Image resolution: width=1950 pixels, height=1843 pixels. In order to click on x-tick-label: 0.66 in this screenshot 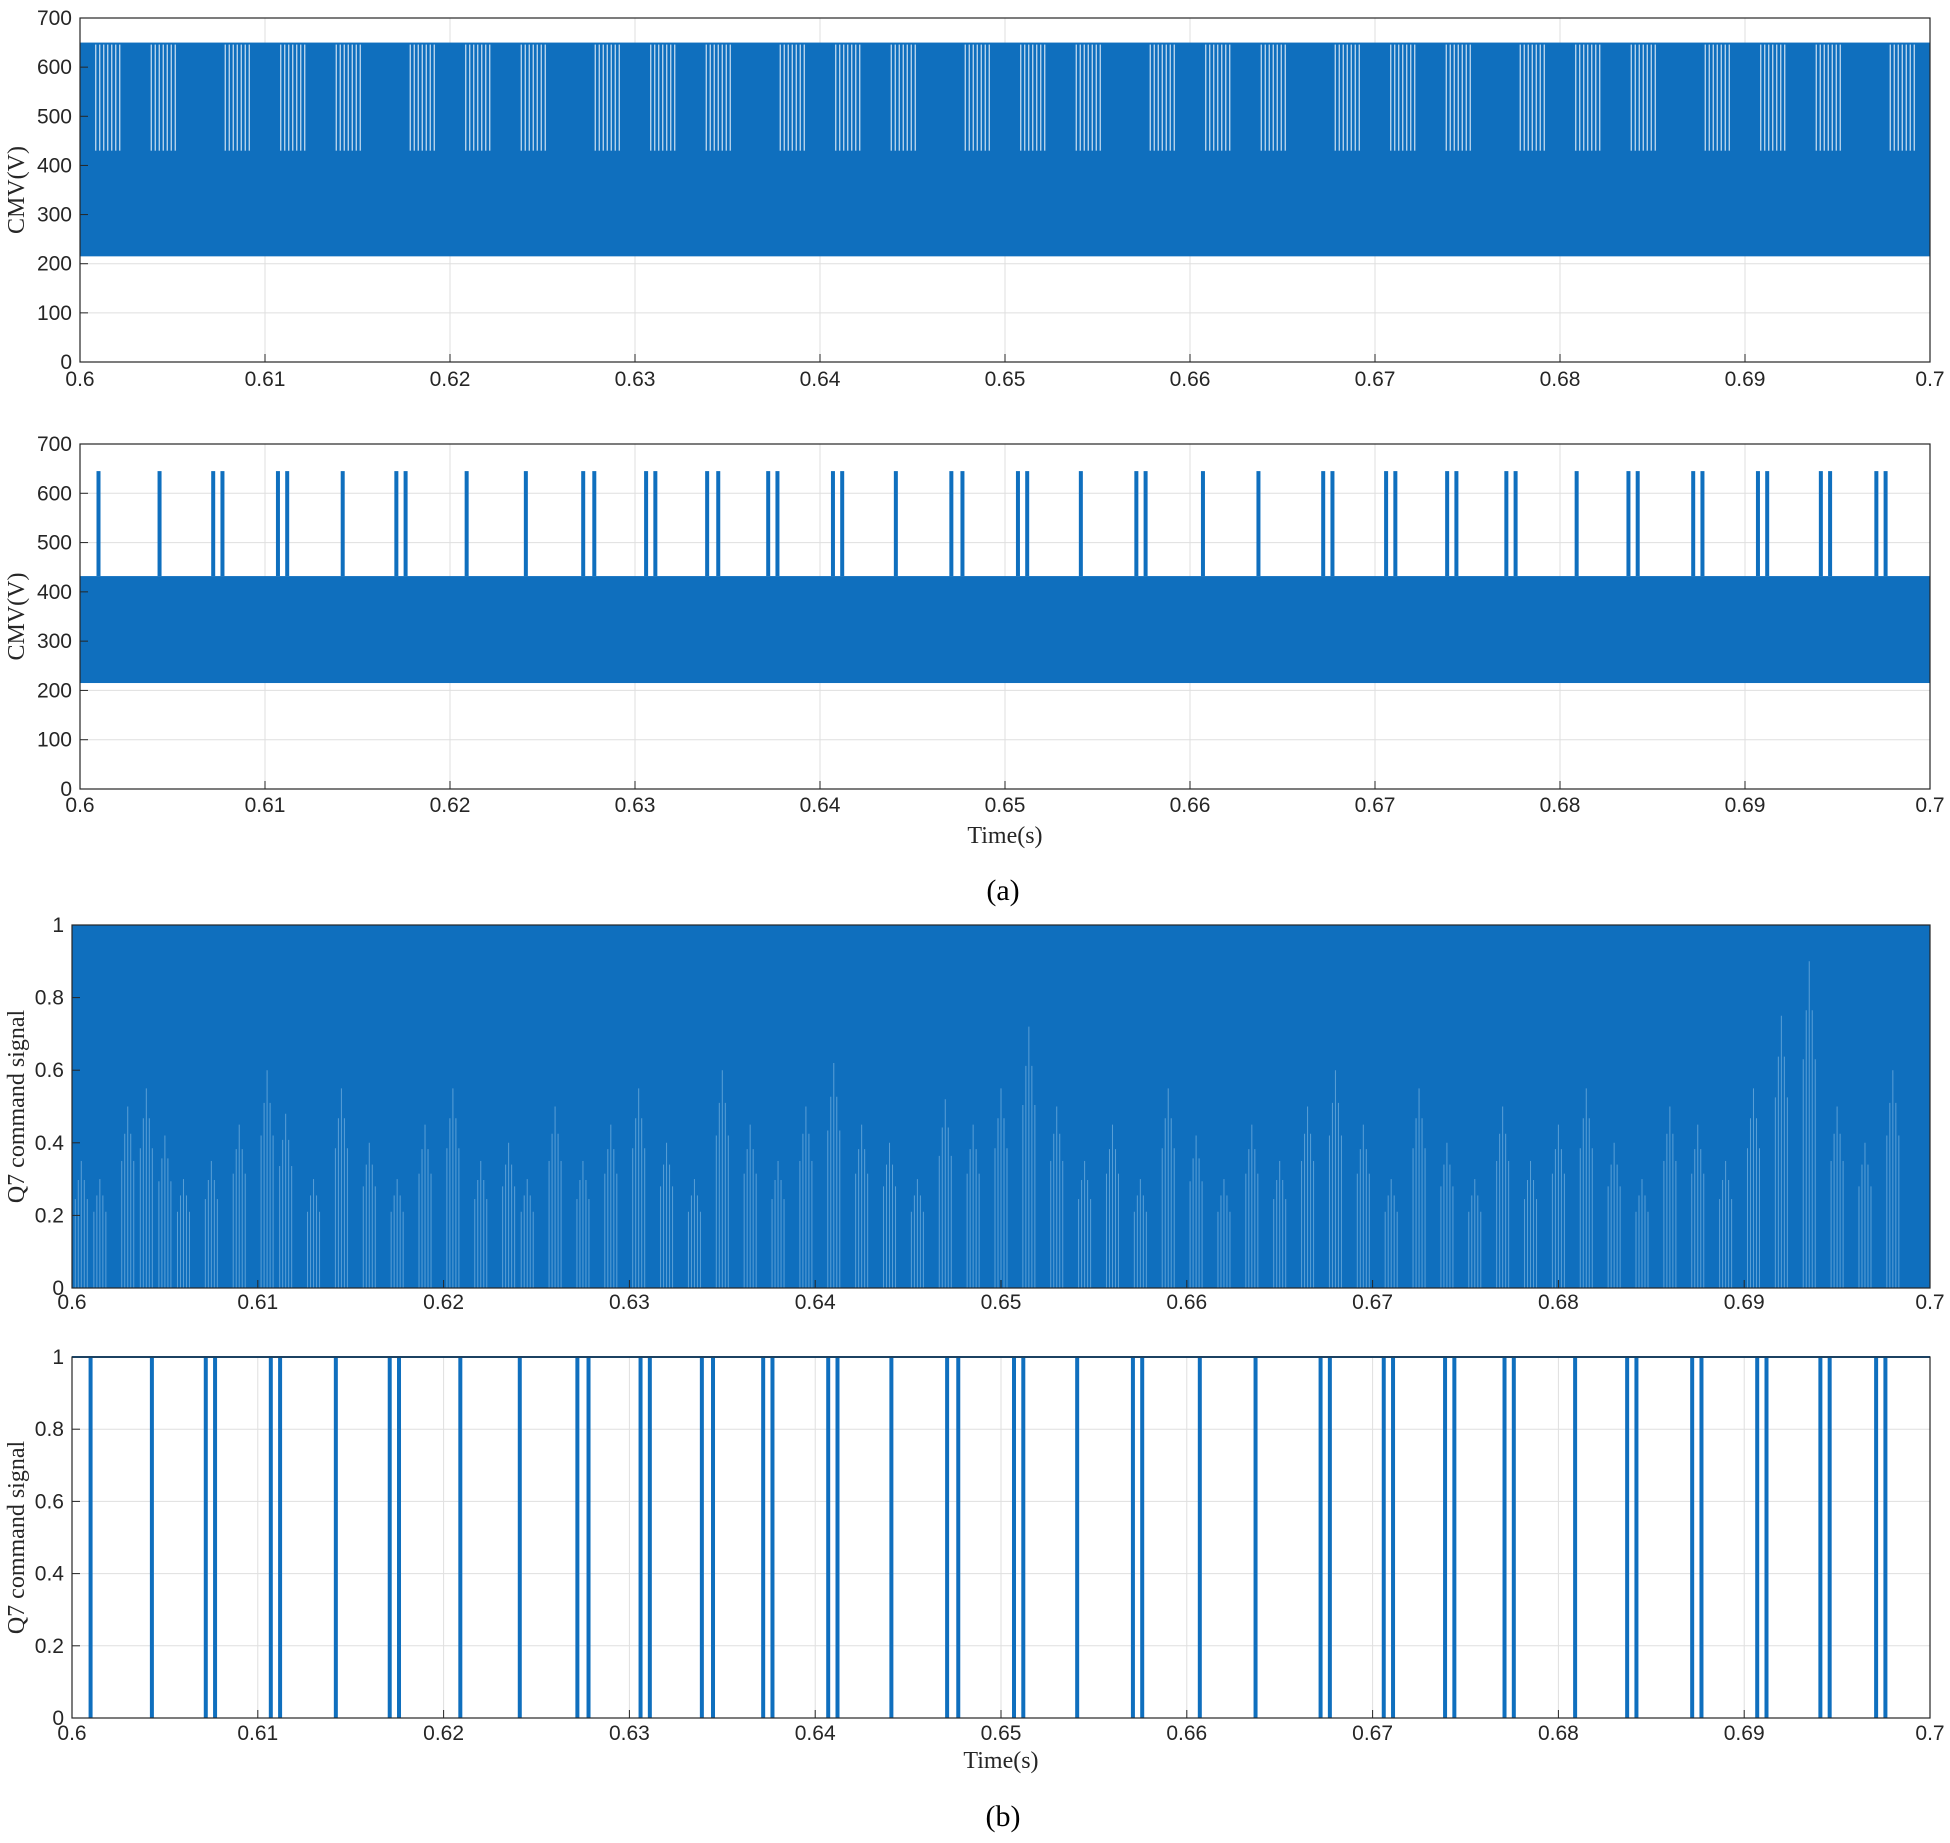, I will do `click(1190, 379)`.